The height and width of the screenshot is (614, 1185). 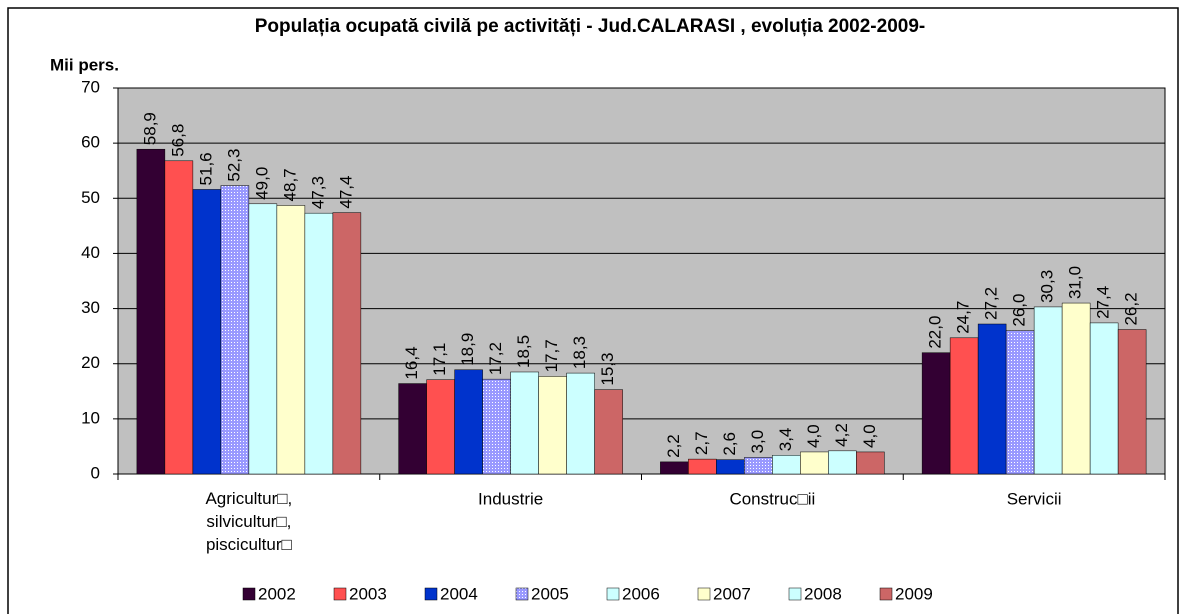 I want to click on x-tick-label: Construc□ii, so click(x=772, y=498).